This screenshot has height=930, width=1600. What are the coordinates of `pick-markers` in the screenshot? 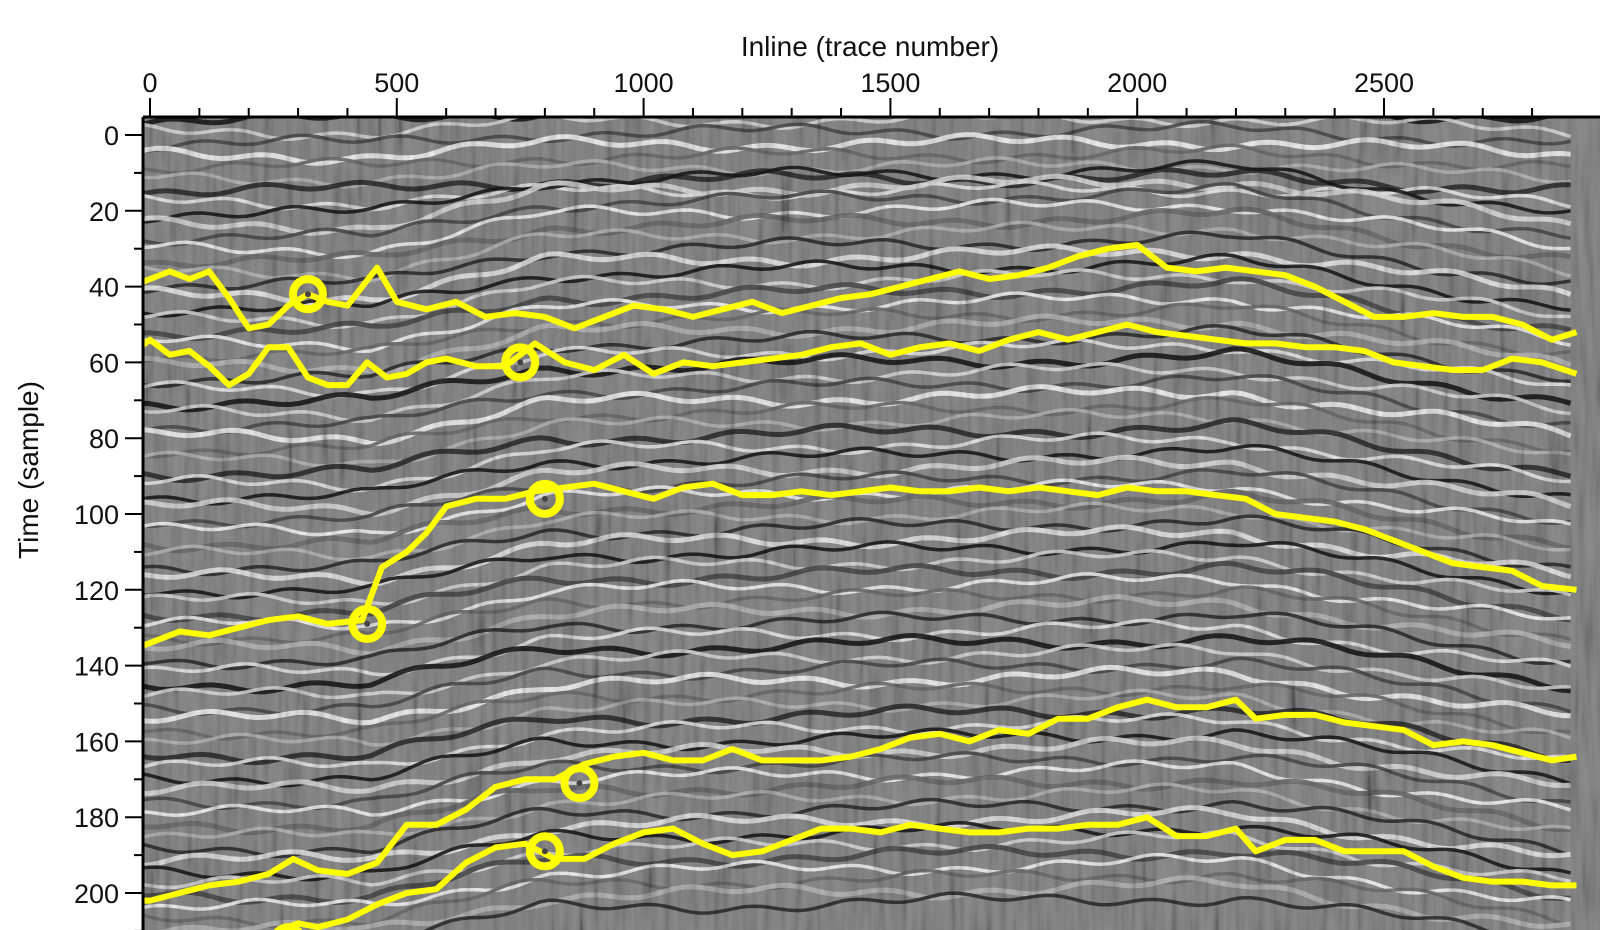 It's located at (436, 602).